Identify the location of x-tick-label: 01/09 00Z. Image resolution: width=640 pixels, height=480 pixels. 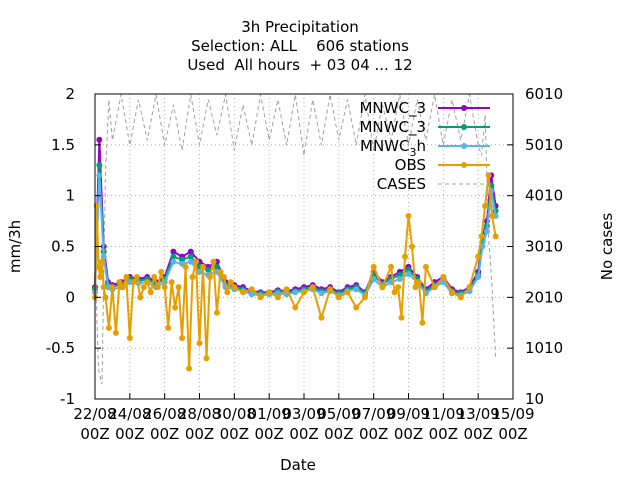
(269, 424).